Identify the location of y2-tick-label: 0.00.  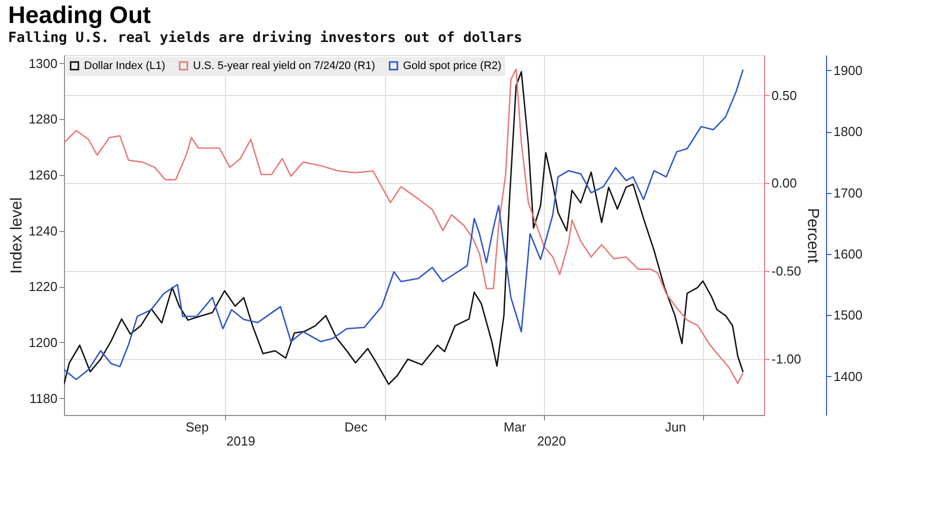
(784, 183).